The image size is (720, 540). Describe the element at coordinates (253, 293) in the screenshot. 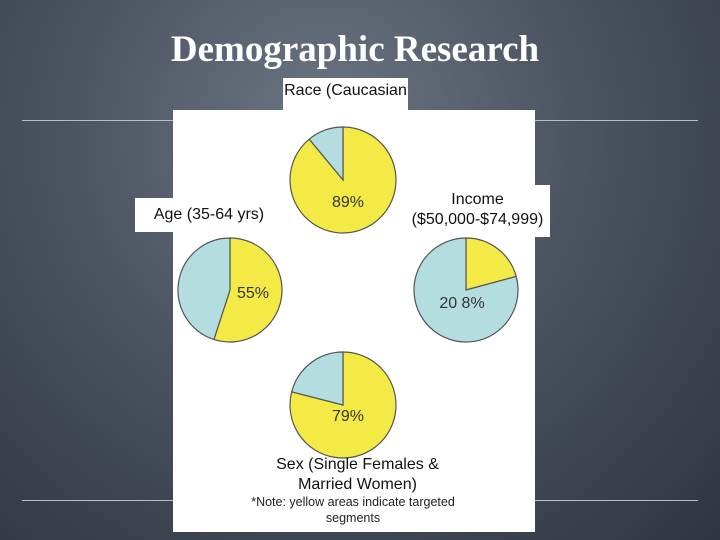

I see `value-label: 55%` at that location.